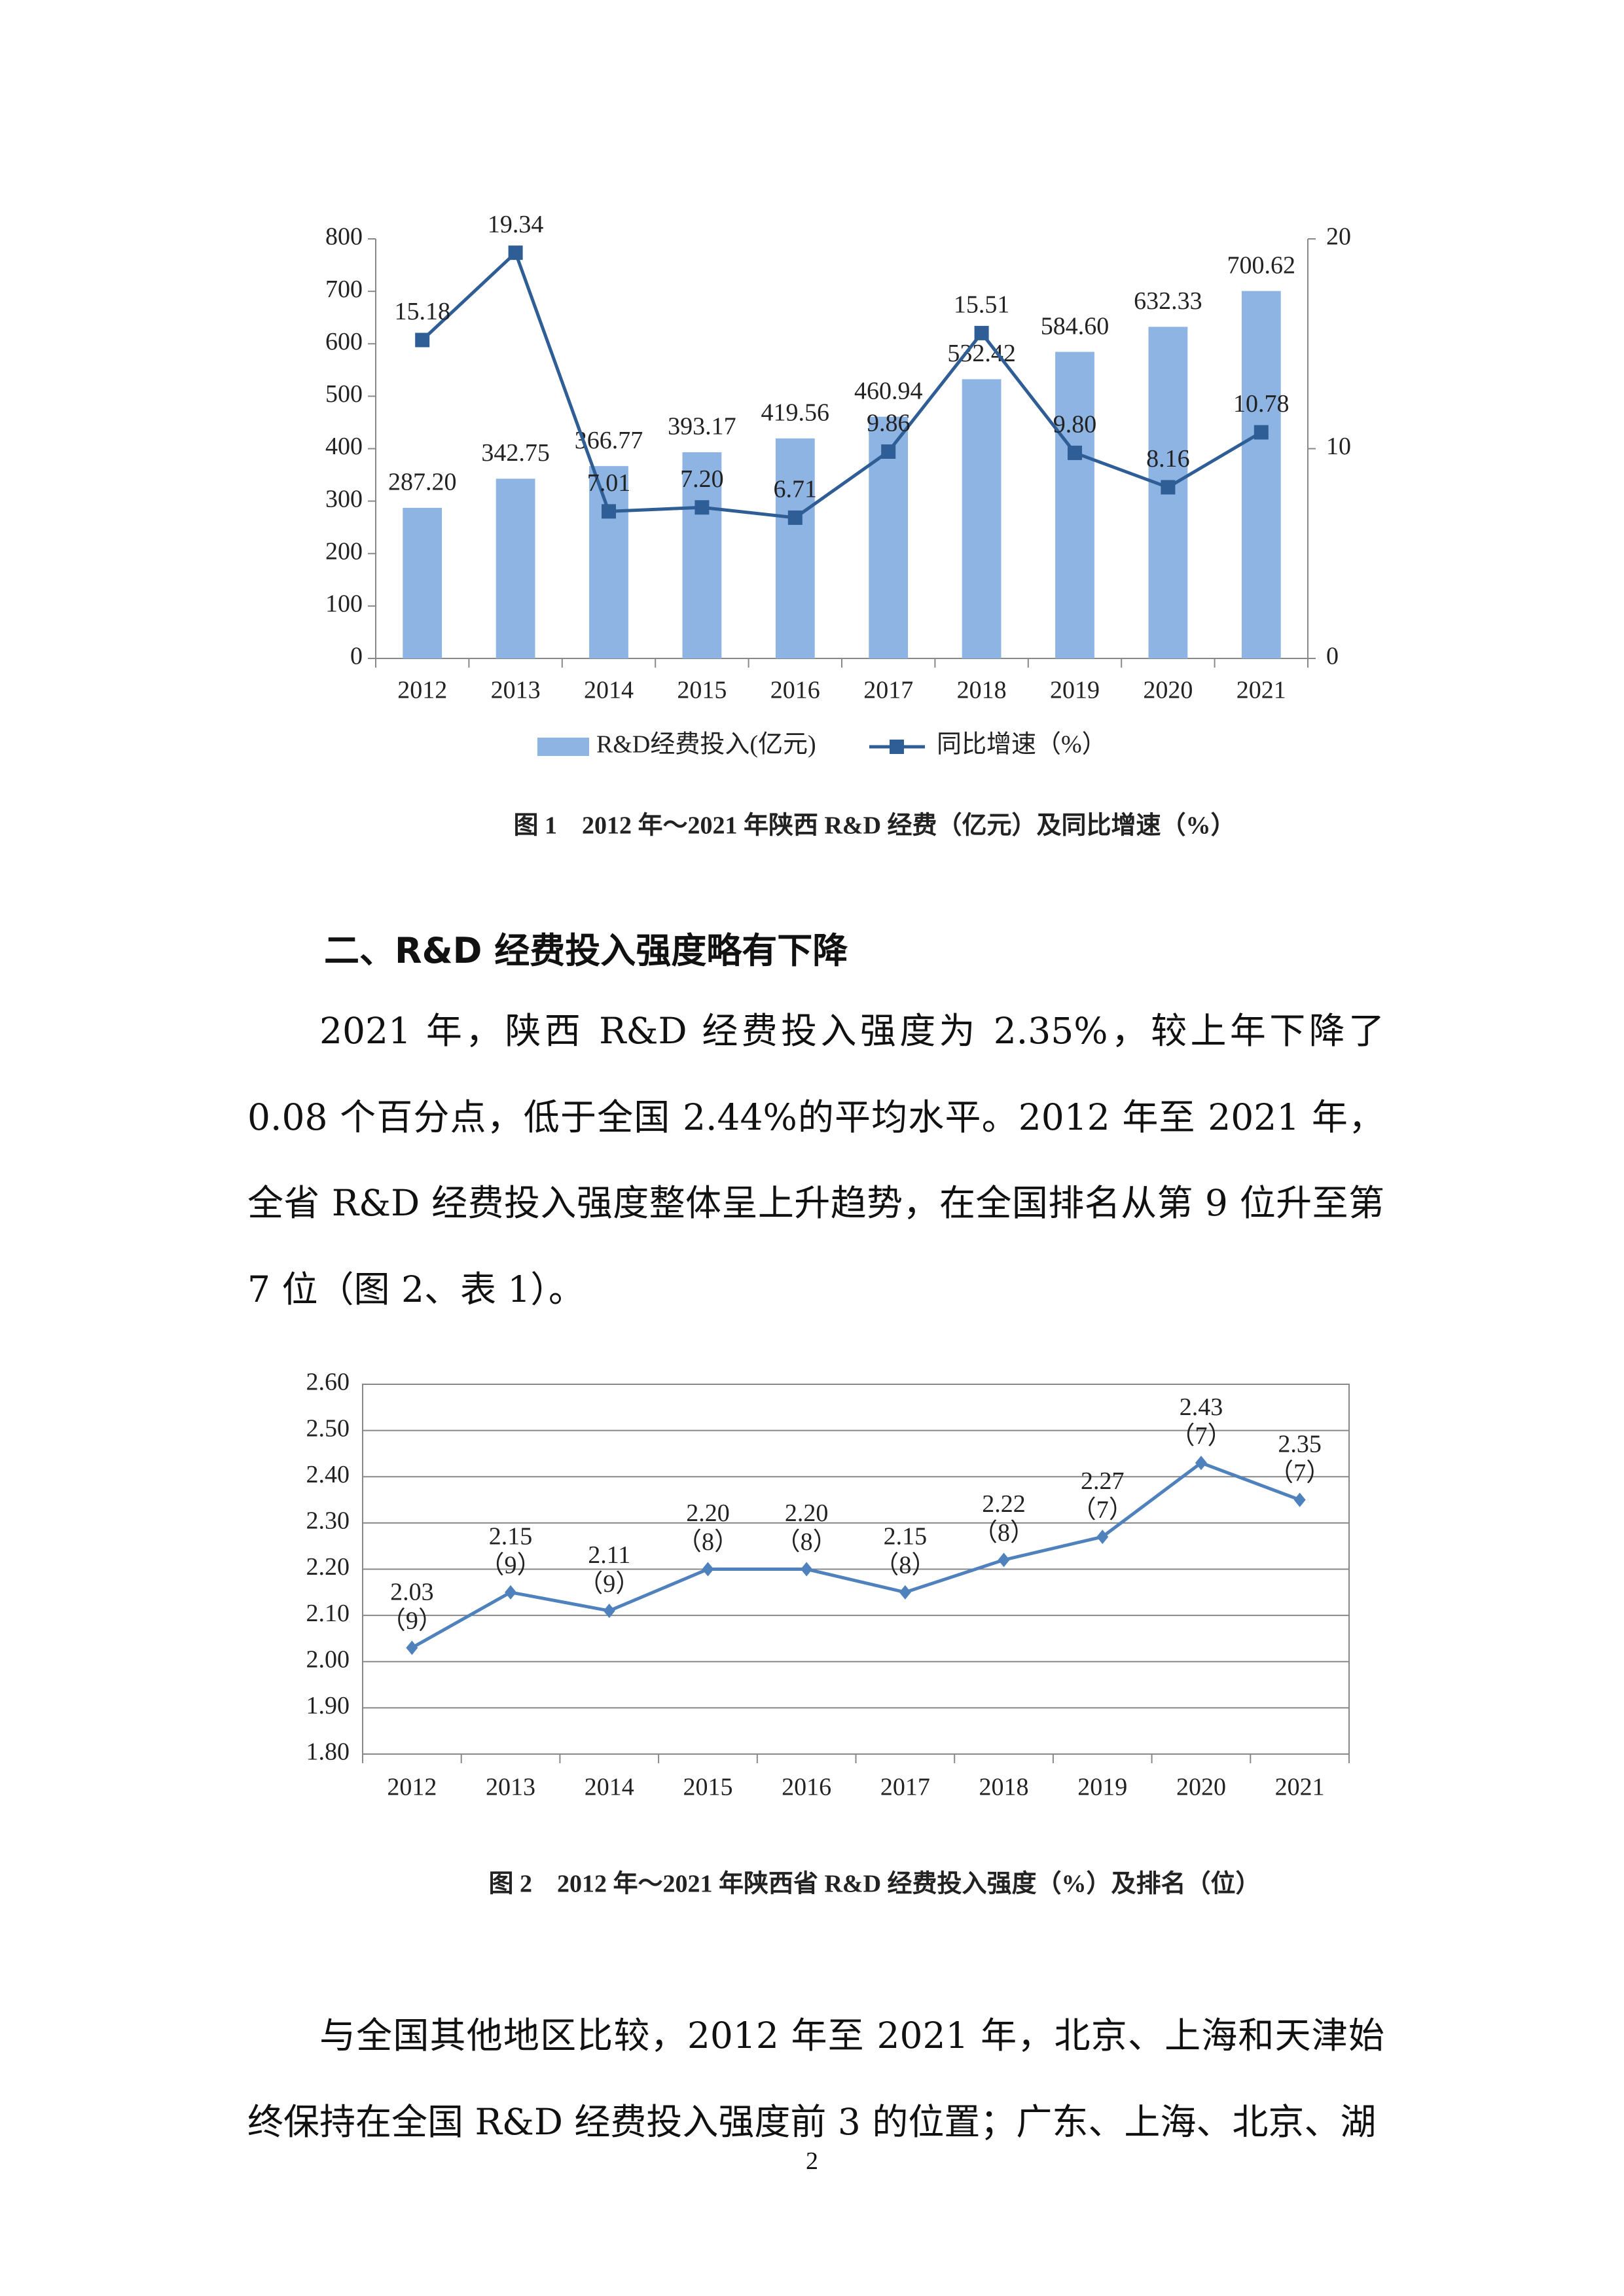 Image resolution: width=1624 pixels, height=2296 pixels. What do you see at coordinates (344, 394) in the screenshot?
I see `y-tick-label: 500` at bounding box center [344, 394].